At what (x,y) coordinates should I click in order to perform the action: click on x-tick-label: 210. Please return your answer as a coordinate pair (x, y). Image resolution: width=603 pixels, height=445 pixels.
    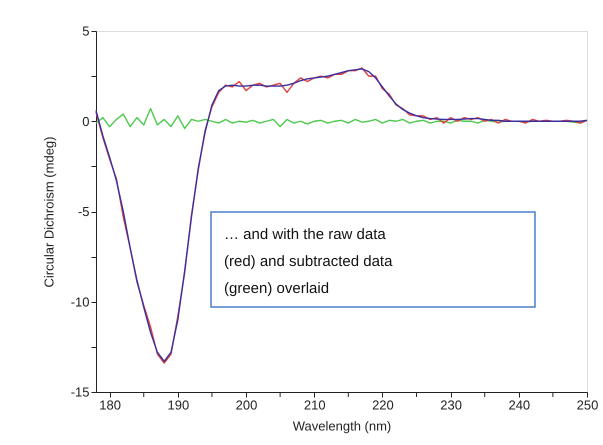
    Looking at the image, I should click on (315, 405).